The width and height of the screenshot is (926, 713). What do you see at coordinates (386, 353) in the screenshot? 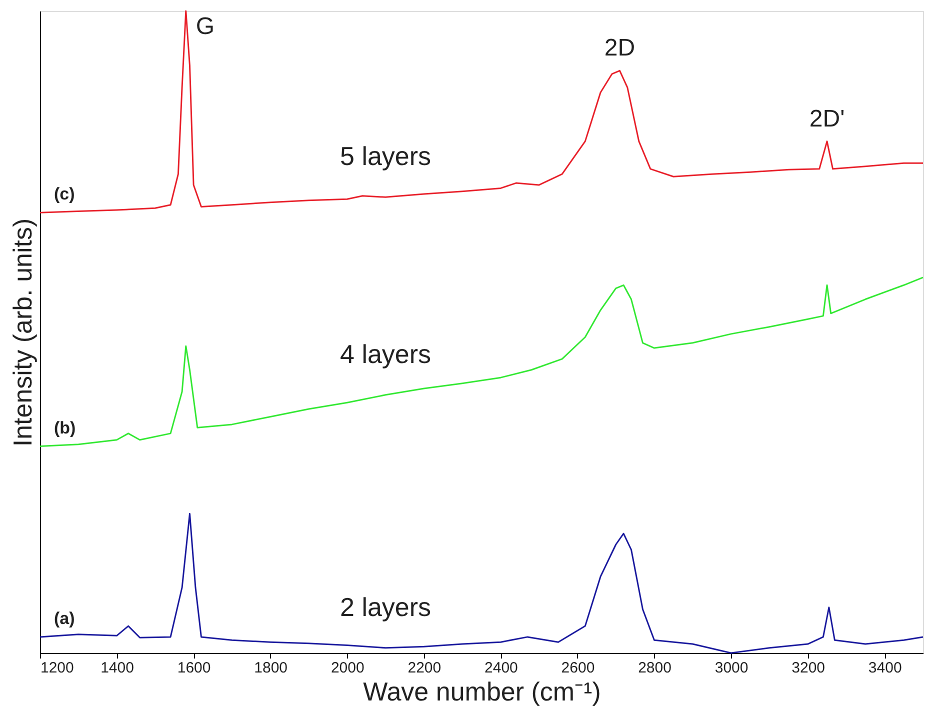
I see `series-label: 4 layers` at bounding box center [386, 353].